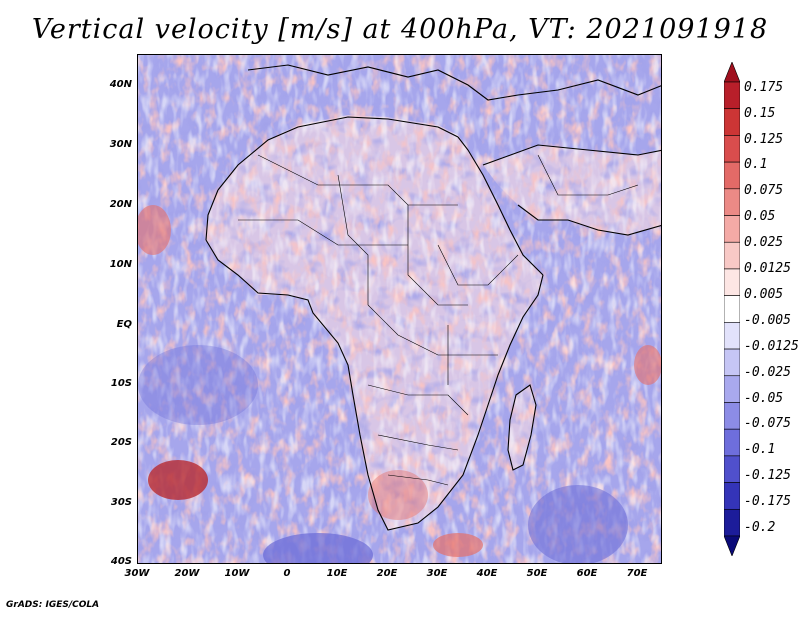  I want to click on lat-label-10s: 10S, so click(121, 383).